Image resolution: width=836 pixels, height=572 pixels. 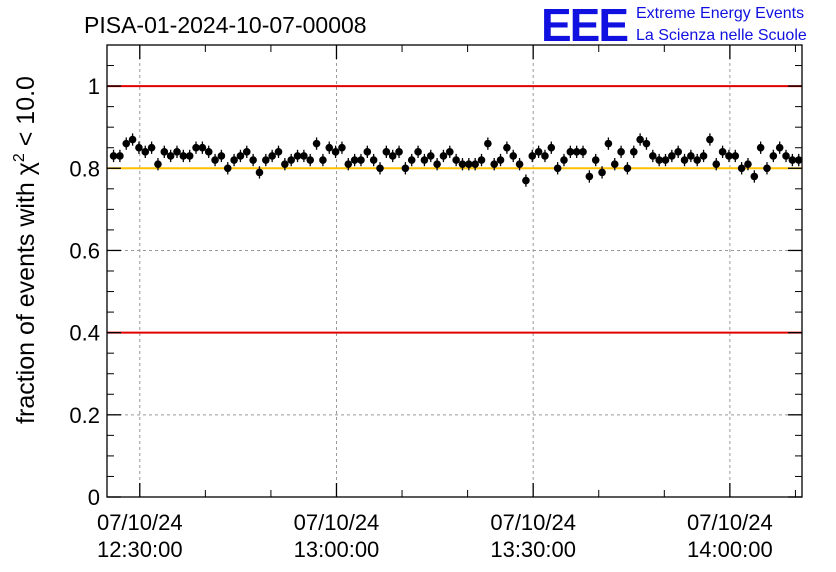 What do you see at coordinates (730, 522) in the screenshot?
I see `x-tick-label-date: 07/10/24` at bounding box center [730, 522].